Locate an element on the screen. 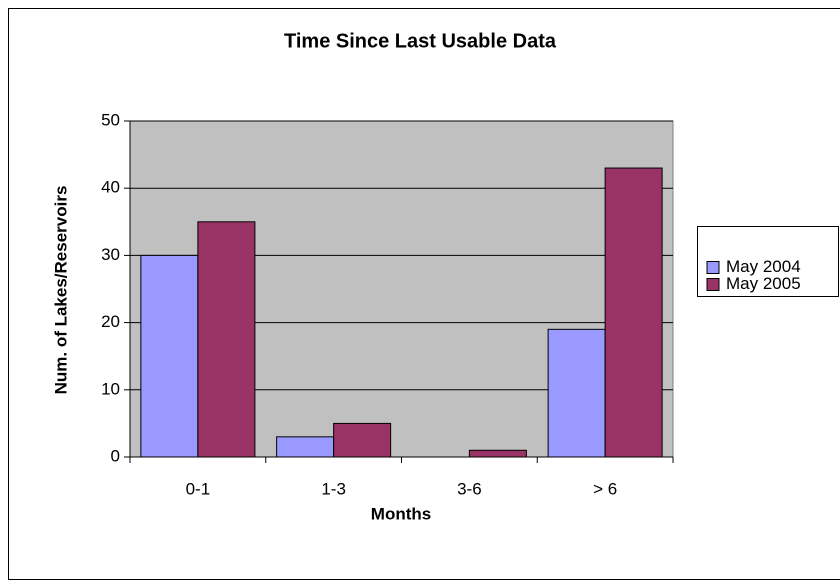  y-axis-title: Num. of Lakes/Reservoirs is located at coordinates (60, 290).